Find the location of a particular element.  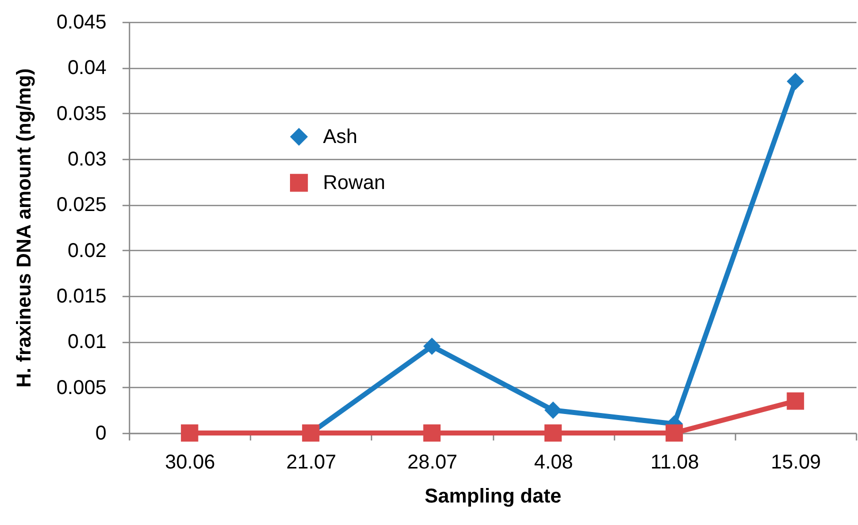

legend-label: Rowan is located at coordinates (354, 183).